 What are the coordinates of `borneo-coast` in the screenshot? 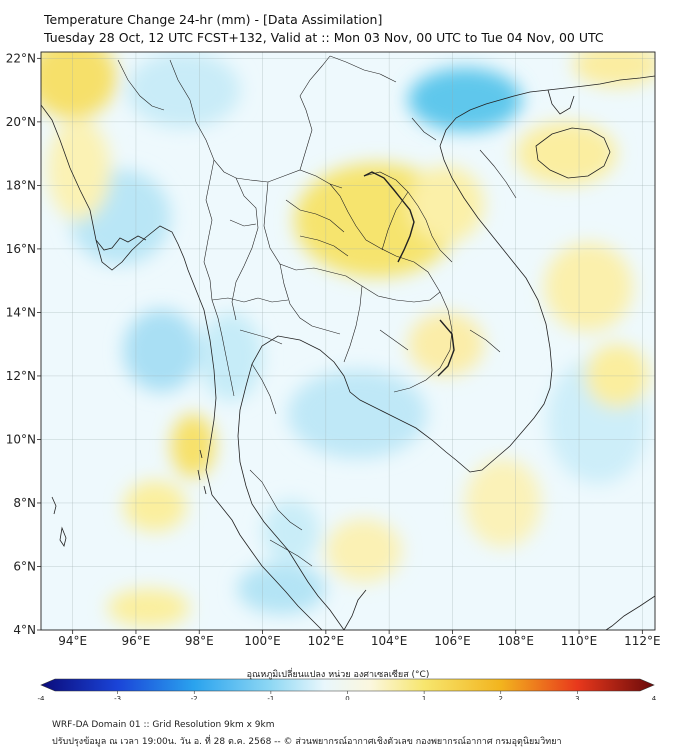 It's located at (630, 612).